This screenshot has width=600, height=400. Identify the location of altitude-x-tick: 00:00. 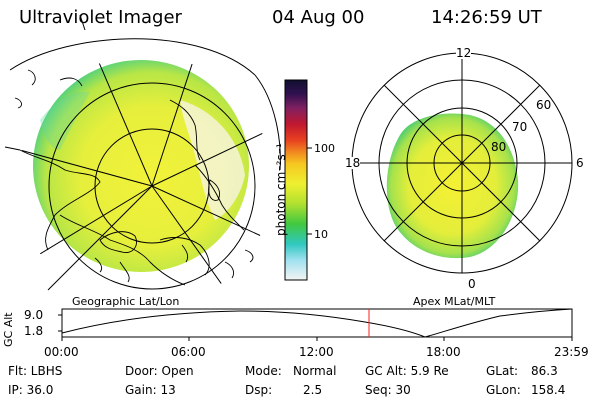
(61, 352).